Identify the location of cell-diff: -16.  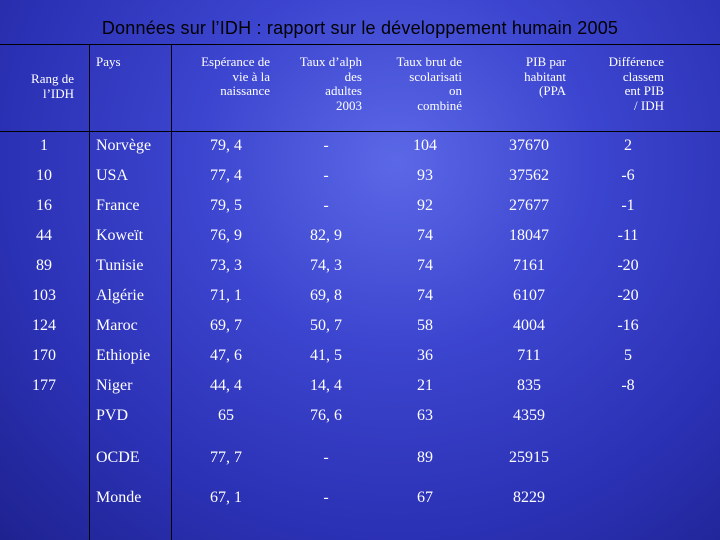
(628, 325).